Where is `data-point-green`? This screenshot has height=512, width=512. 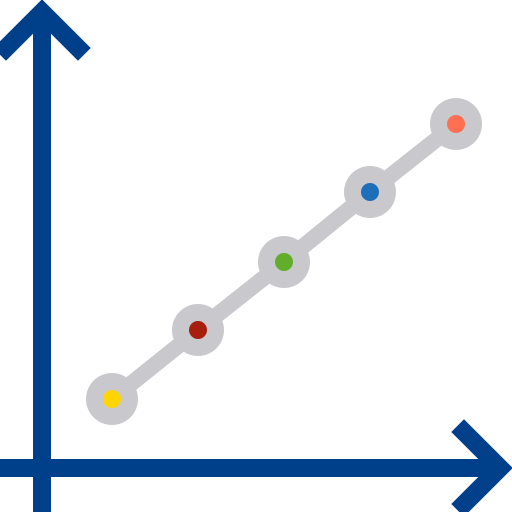
data-point-green is located at coordinates (284, 262).